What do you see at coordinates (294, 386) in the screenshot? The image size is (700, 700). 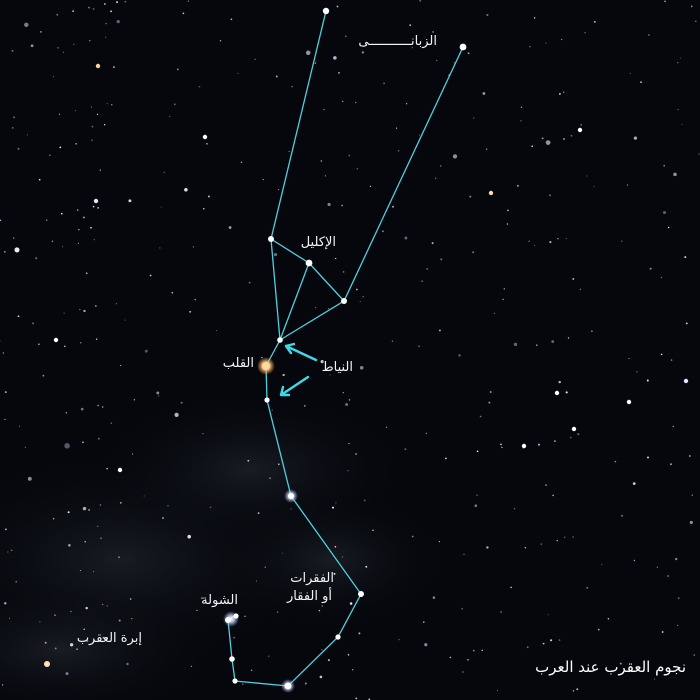 I see `arrow-lower` at bounding box center [294, 386].